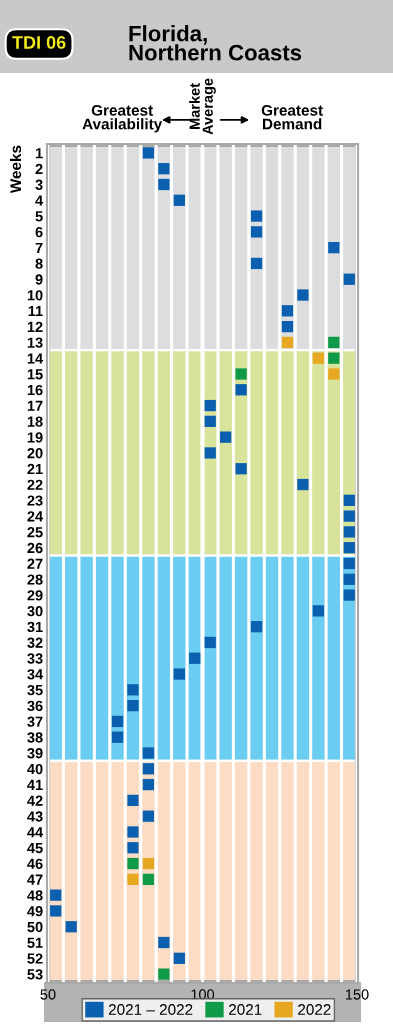 Image resolution: width=393 pixels, height=1028 pixels. What do you see at coordinates (35, 579) in the screenshot?
I see `y-tick-label: 28` at bounding box center [35, 579].